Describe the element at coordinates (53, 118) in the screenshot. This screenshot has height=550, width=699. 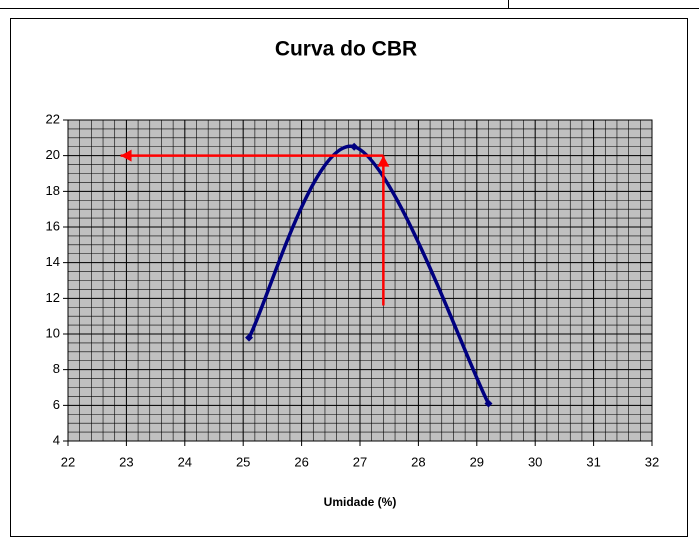
I see `y-tick-label: 22` at that location.